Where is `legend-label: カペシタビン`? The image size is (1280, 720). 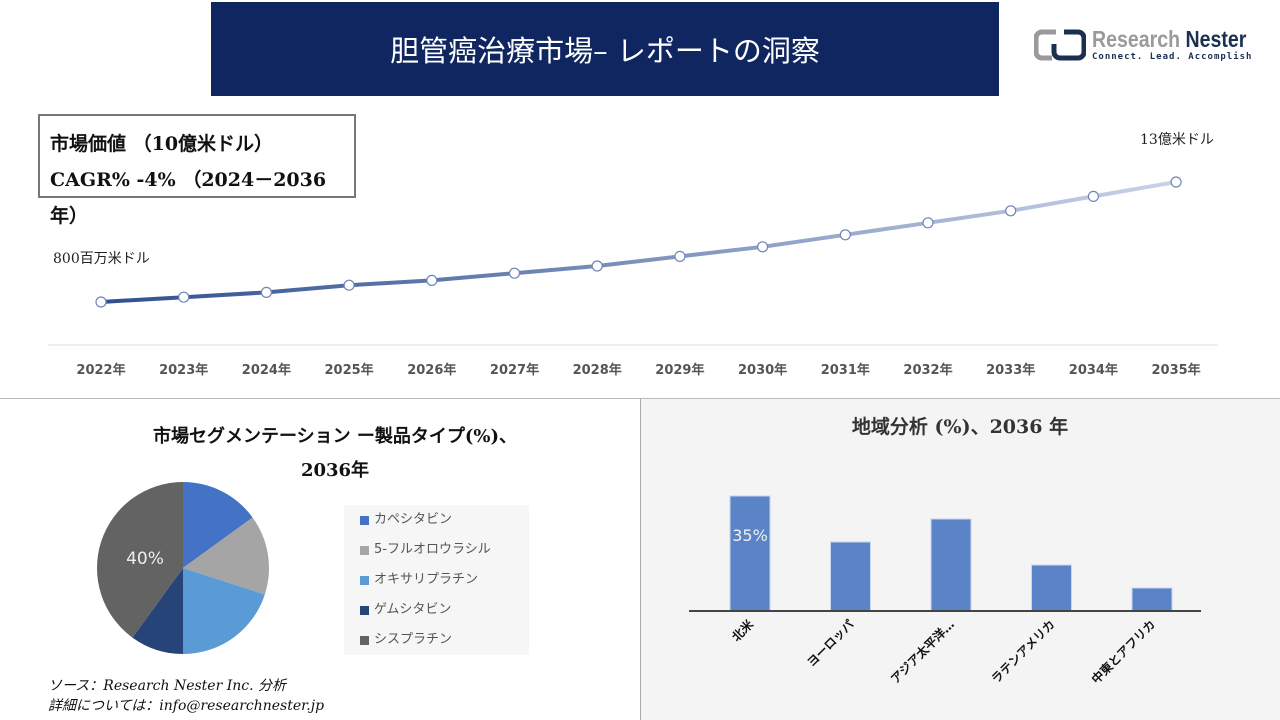 legend-label: カペシタビン is located at coordinates (413, 519).